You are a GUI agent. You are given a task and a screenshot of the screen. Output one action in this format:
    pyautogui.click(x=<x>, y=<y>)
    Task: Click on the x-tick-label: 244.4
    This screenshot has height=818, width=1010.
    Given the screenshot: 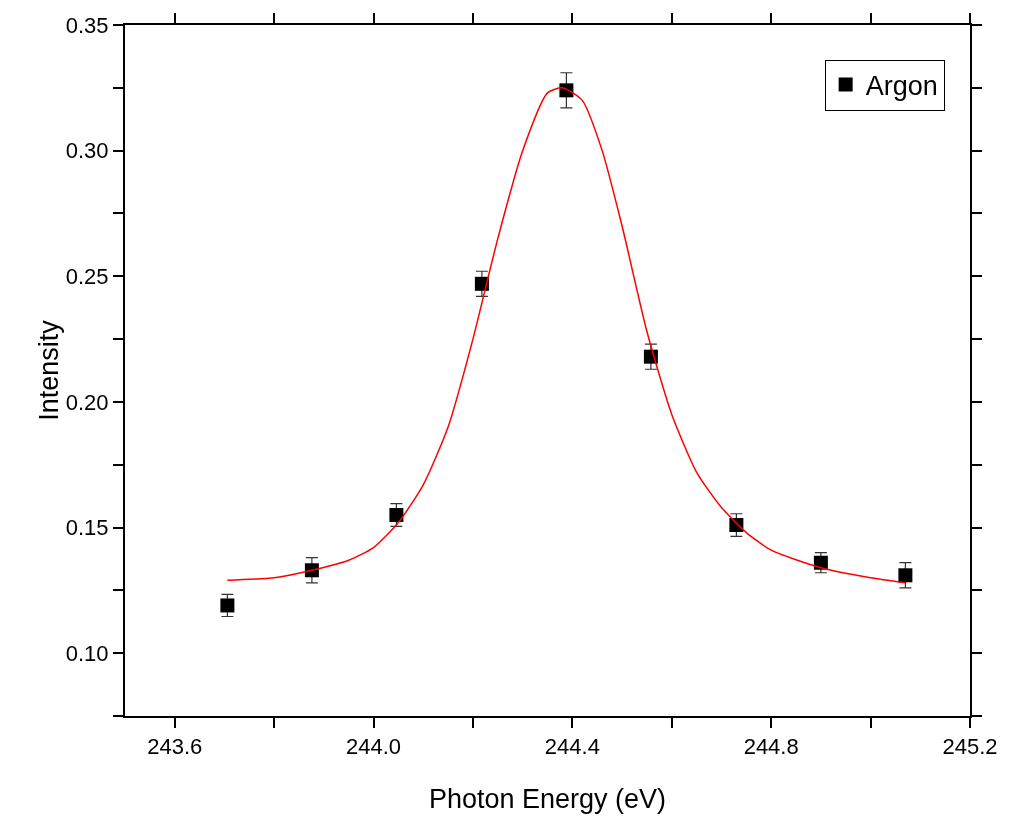 What is the action you would take?
    pyautogui.click(x=572, y=747)
    